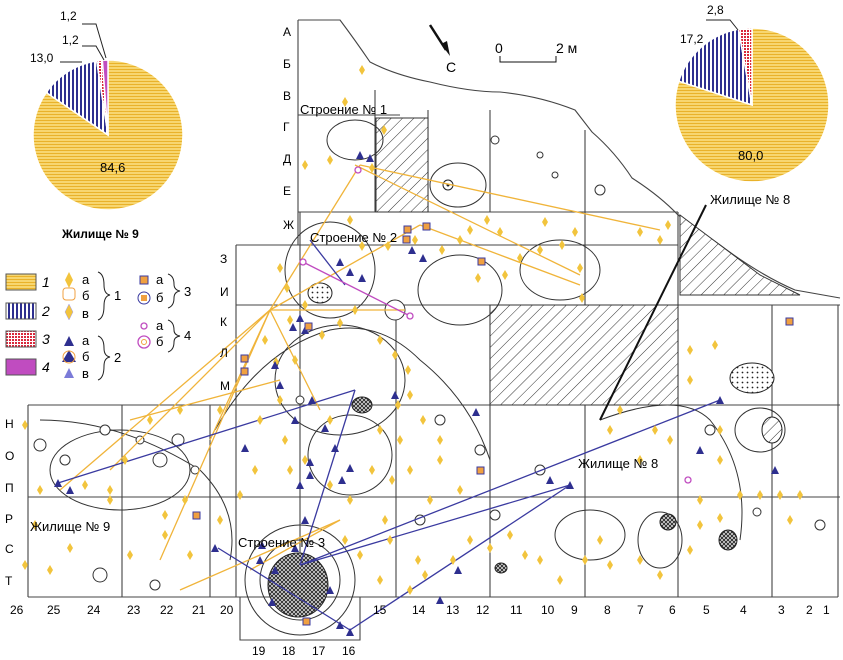  What do you see at coordinates (100, 234) in the screenshot?
I see `pie9-title: Жилище № 9` at bounding box center [100, 234].